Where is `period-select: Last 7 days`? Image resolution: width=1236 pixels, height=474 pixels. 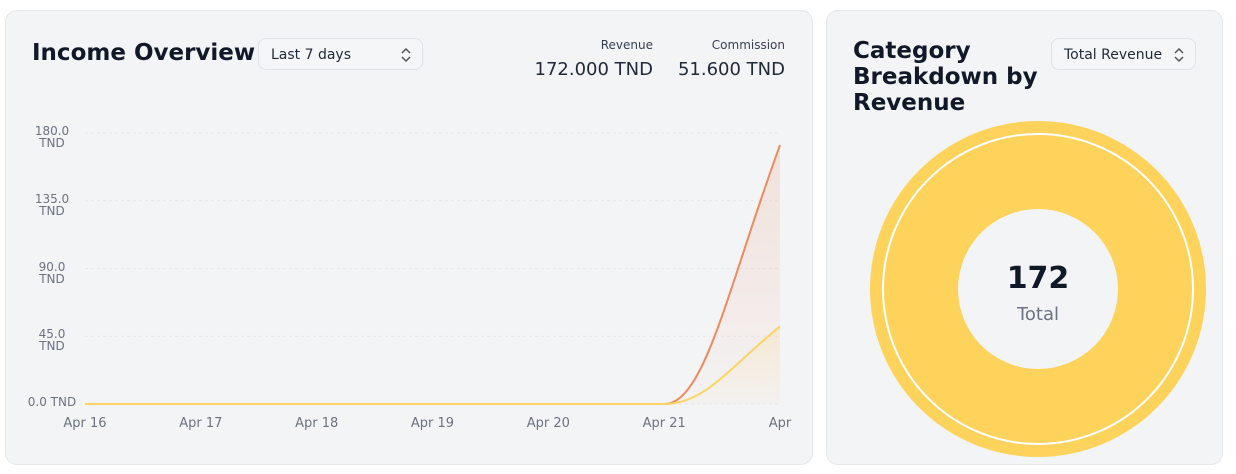
period-select: Last 7 days is located at coordinates (340, 54).